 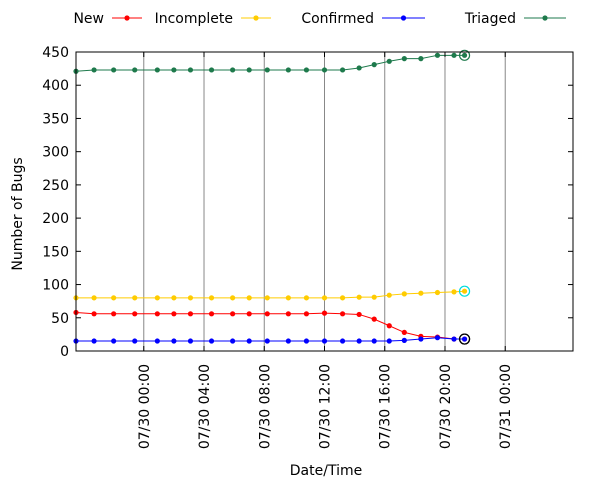 What do you see at coordinates (446, 406) in the screenshot?
I see `x-tick-label: 07/30 20:00` at bounding box center [446, 406].